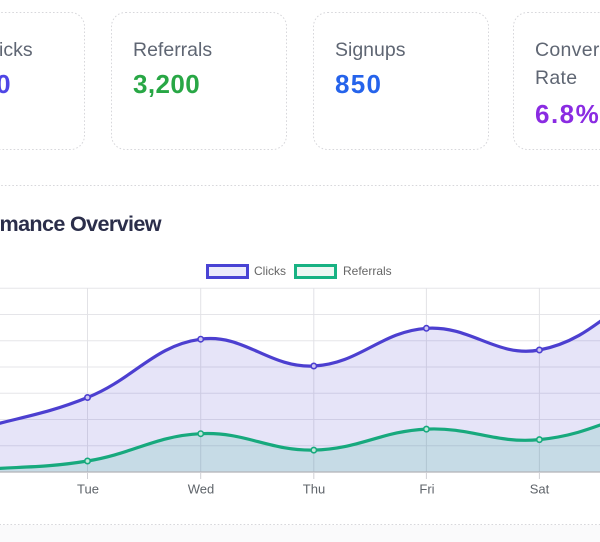 The width and height of the screenshot is (600, 542). What do you see at coordinates (88, 489) in the screenshot?
I see `svg-text: Tue` at bounding box center [88, 489].